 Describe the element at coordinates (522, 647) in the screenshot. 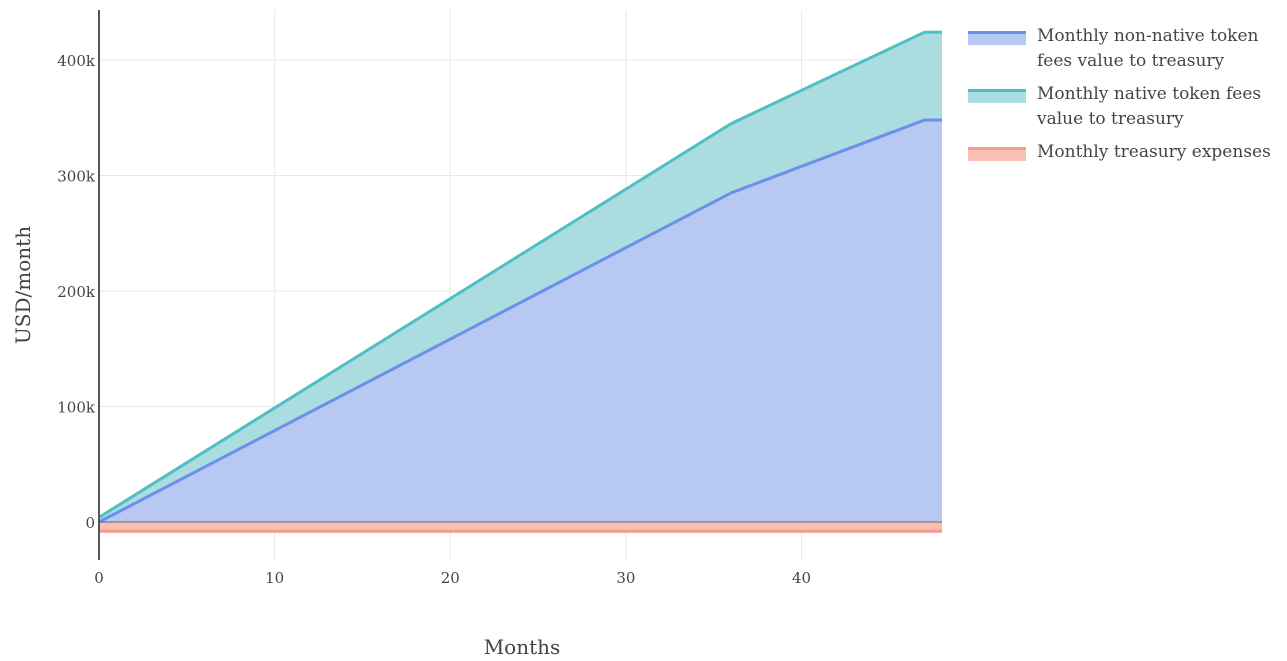

I see `x-axis-title: Months` at that location.